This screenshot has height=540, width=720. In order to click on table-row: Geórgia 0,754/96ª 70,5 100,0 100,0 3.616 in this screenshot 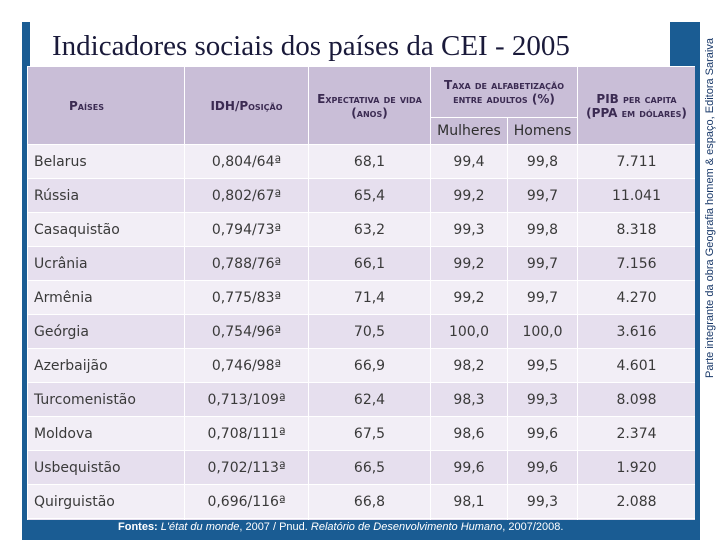, I will do `click(361, 331)`.